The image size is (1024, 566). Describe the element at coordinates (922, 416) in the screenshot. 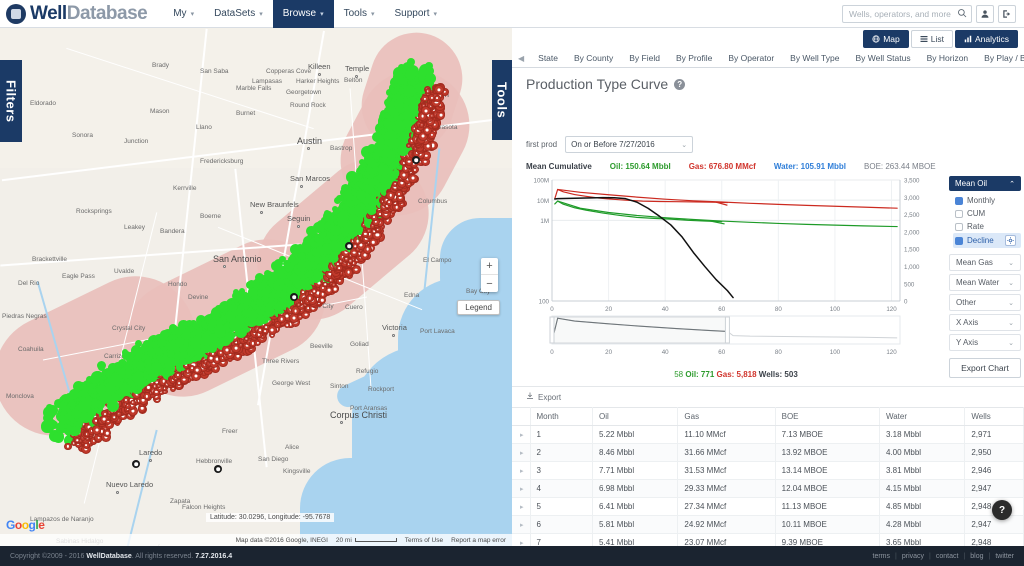

I see `column-water: Water` at that location.